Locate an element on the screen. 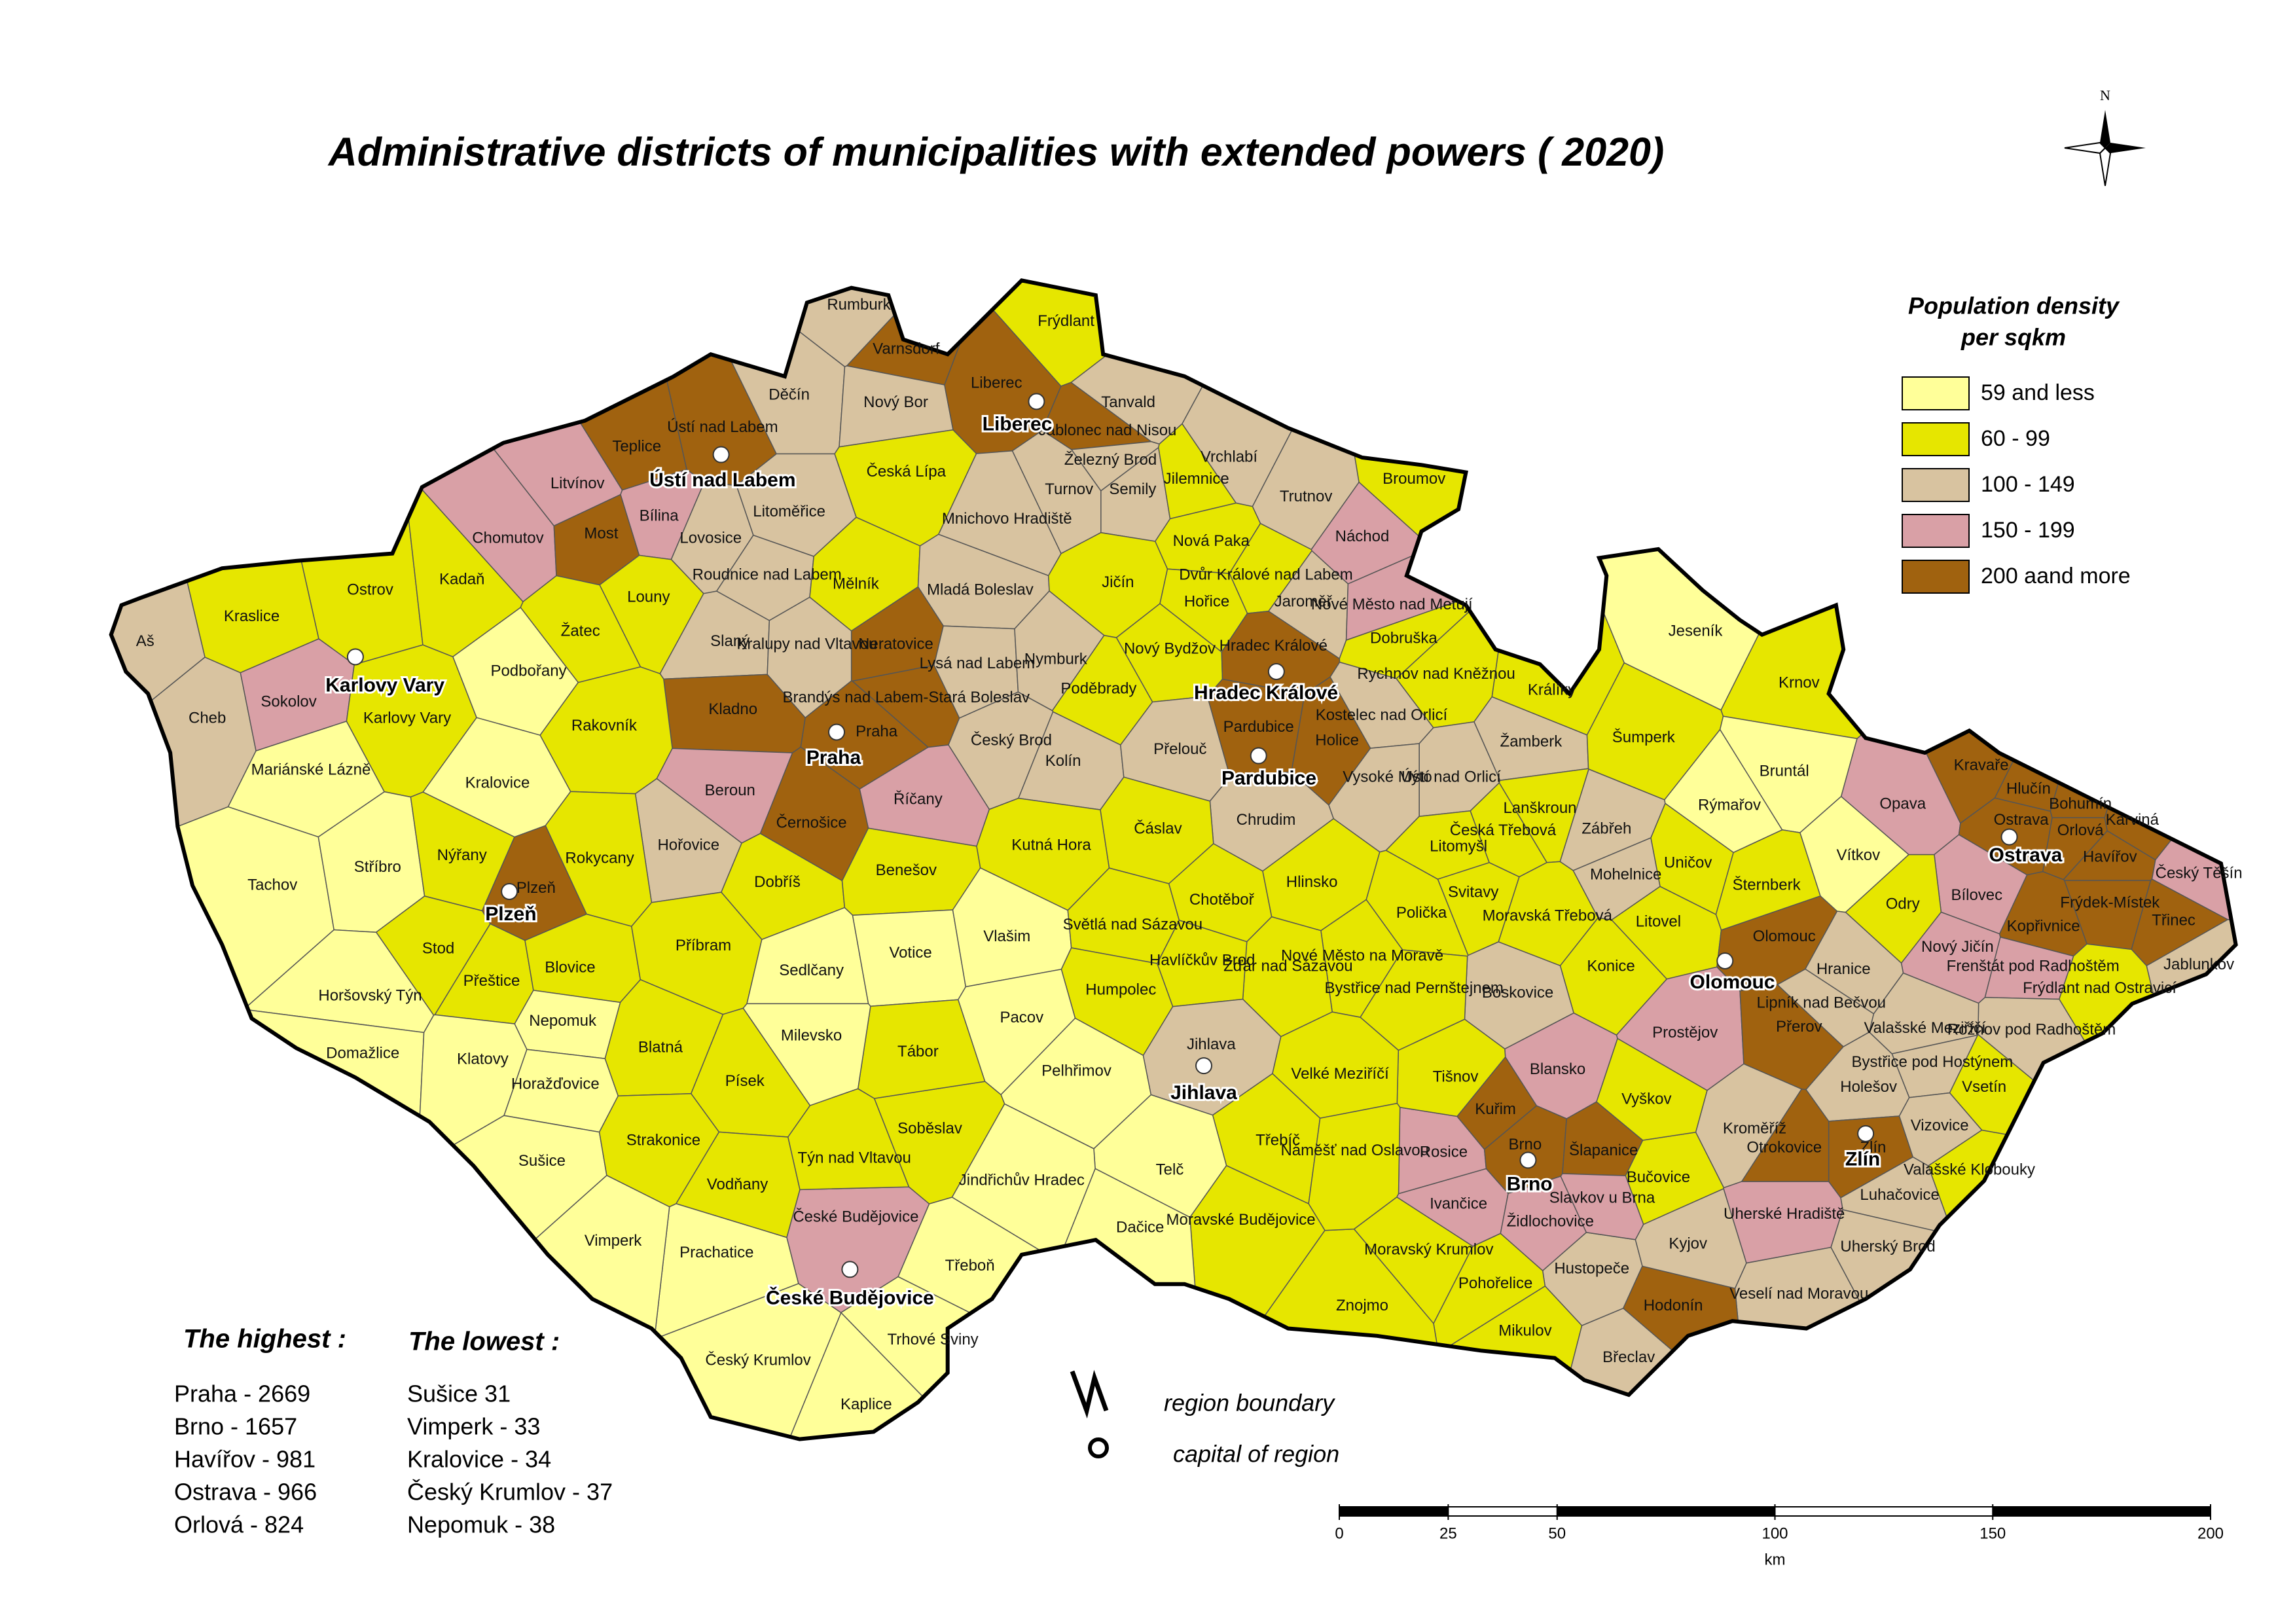 This screenshot has height=1624, width=2295. district-label: Jindřichův Hradec is located at coordinates (1022, 1180).